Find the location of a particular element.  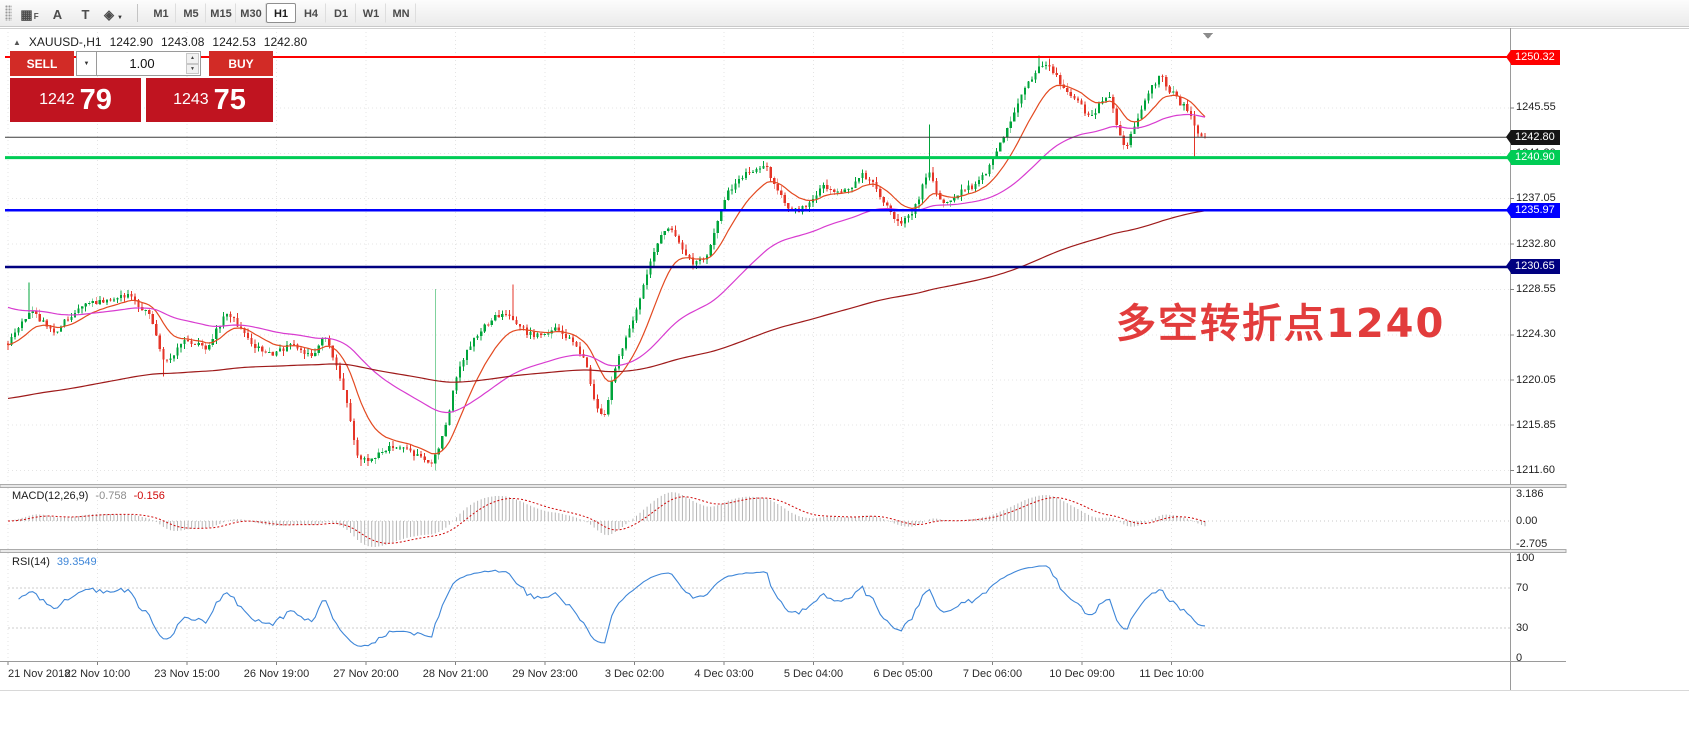

sell-button: SELL is located at coordinates (42, 63).